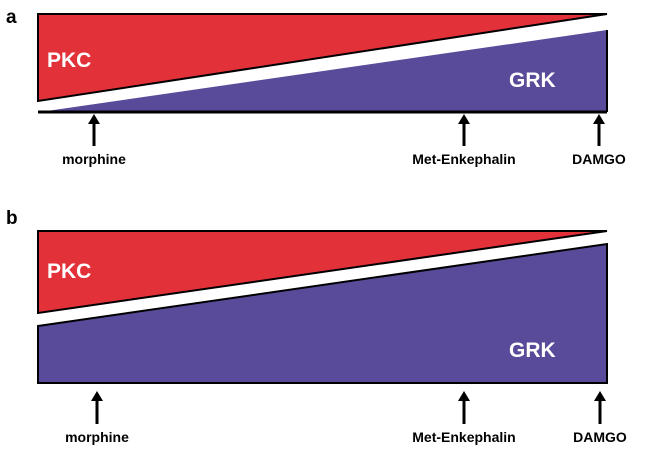 The width and height of the screenshot is (645, 450). Describe the element at coordinates (599, 159) in the screenshot. I see `panel-a-agonist-damgo: DAMGO` at that location.